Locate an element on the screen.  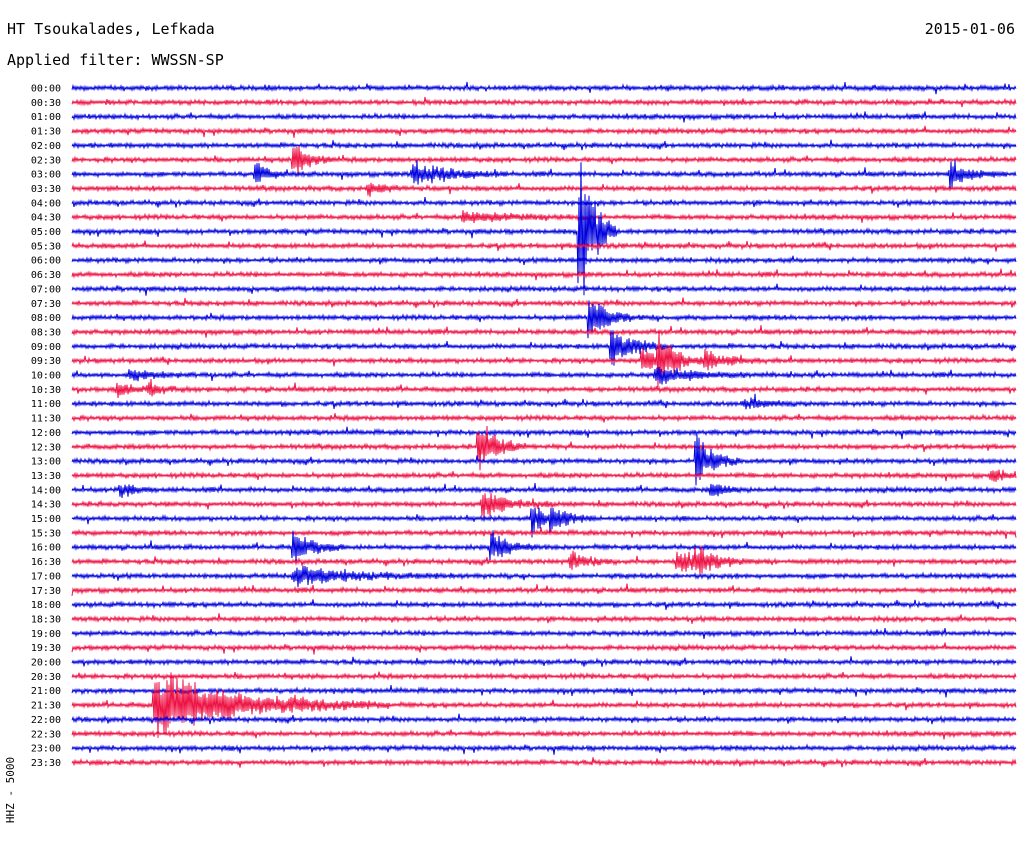
time-tick-label: 12:30 is located at coordinates (46, 447).